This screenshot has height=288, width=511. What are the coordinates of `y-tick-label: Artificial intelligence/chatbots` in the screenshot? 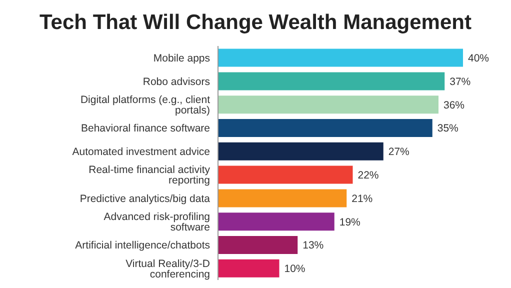 It's located at (142, 246).